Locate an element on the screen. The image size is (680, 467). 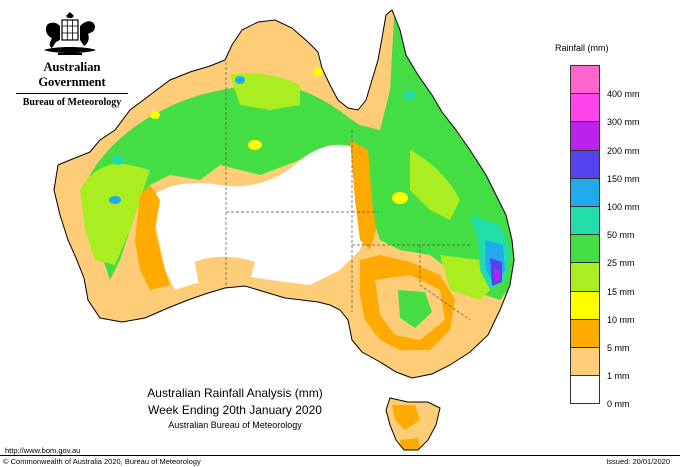
legend-label: 25 mm is located at coordinates (621, 263).